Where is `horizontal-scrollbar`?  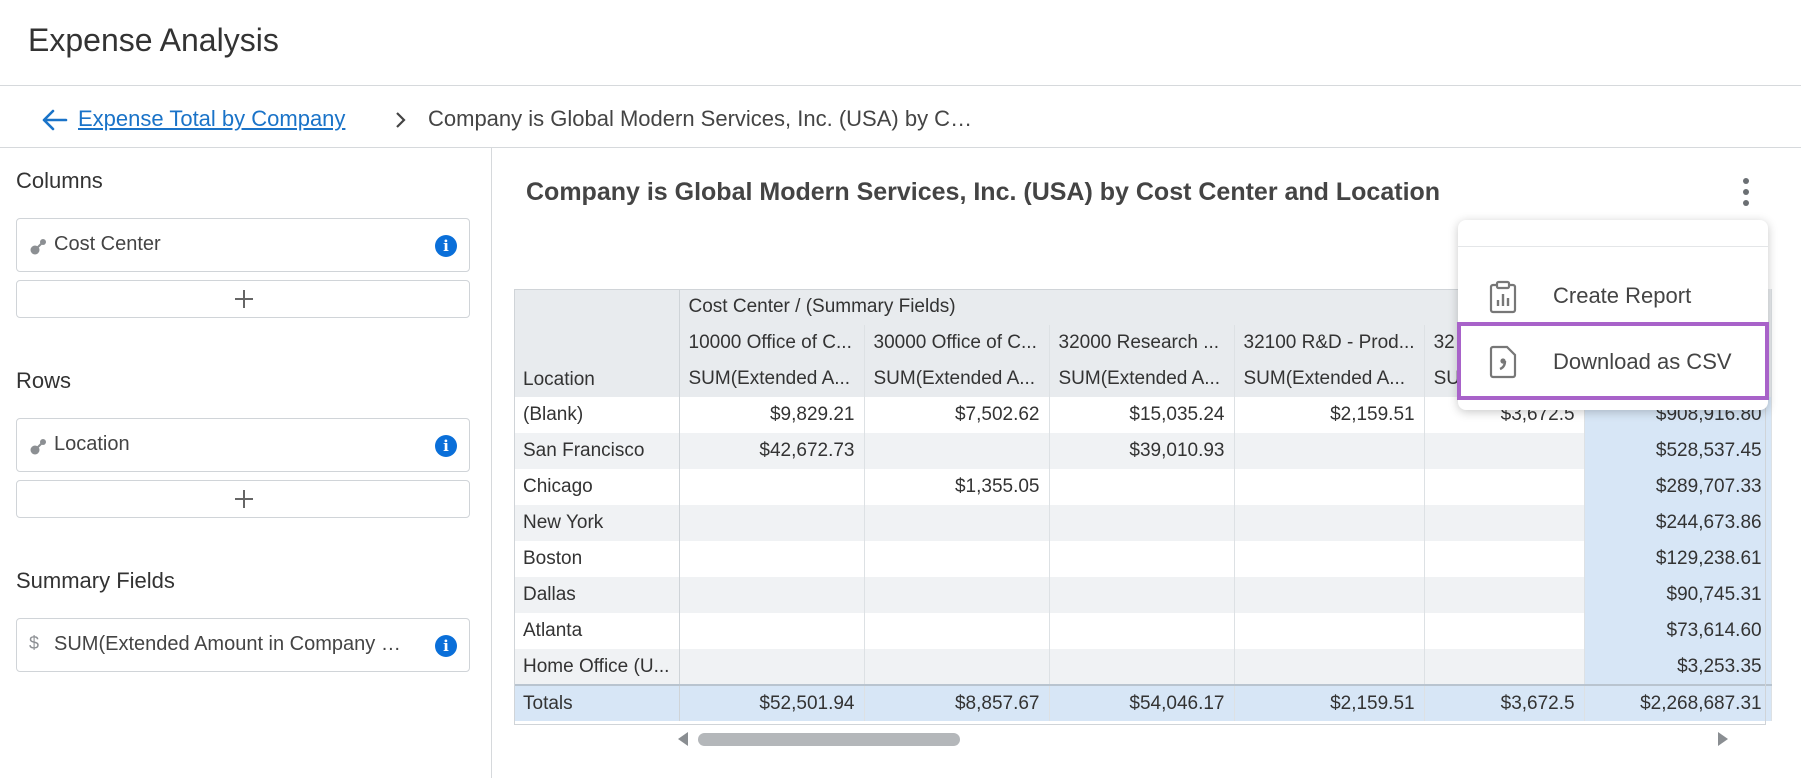 horizontal-scrollbar is located at coordinates (1203, 739).